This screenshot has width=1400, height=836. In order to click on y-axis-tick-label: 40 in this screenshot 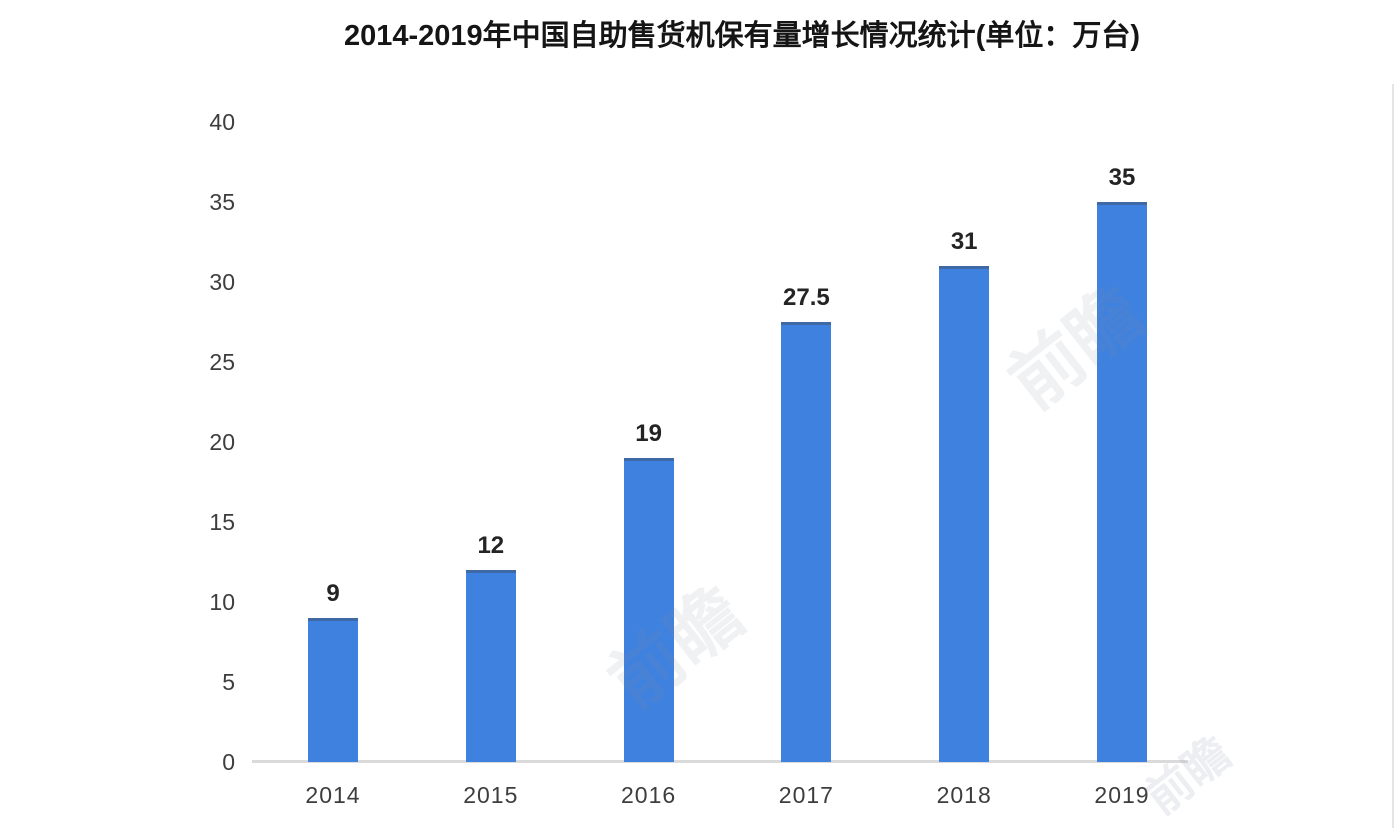, I will do `click(222, 122)`.